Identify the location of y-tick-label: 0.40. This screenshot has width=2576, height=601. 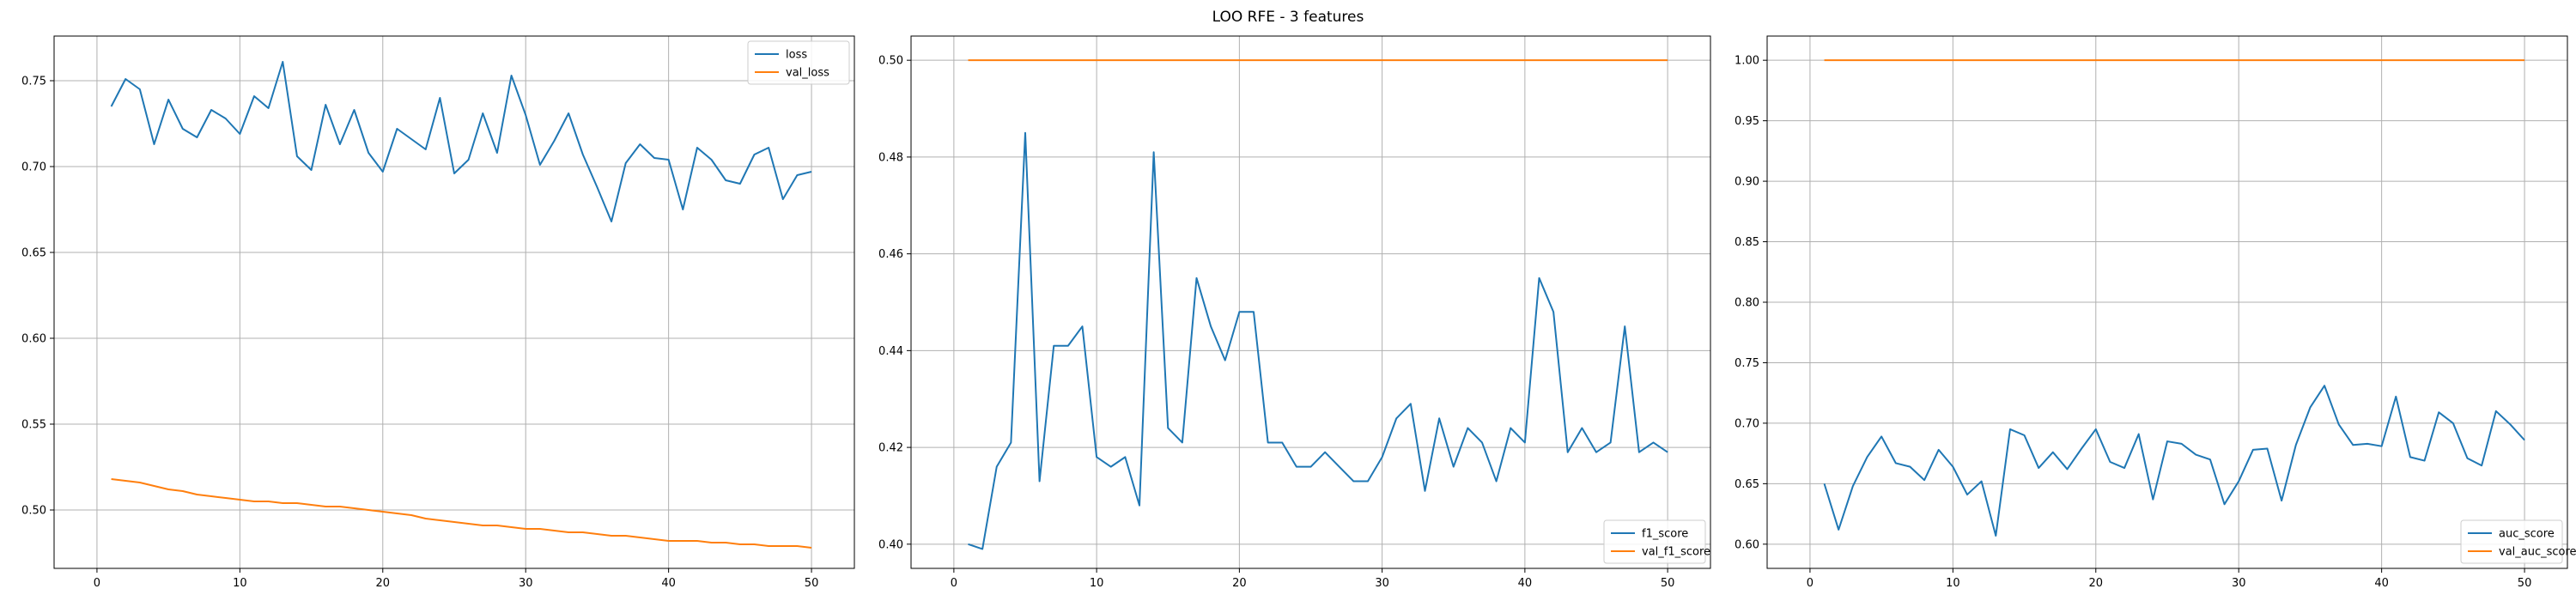
(890, 544).